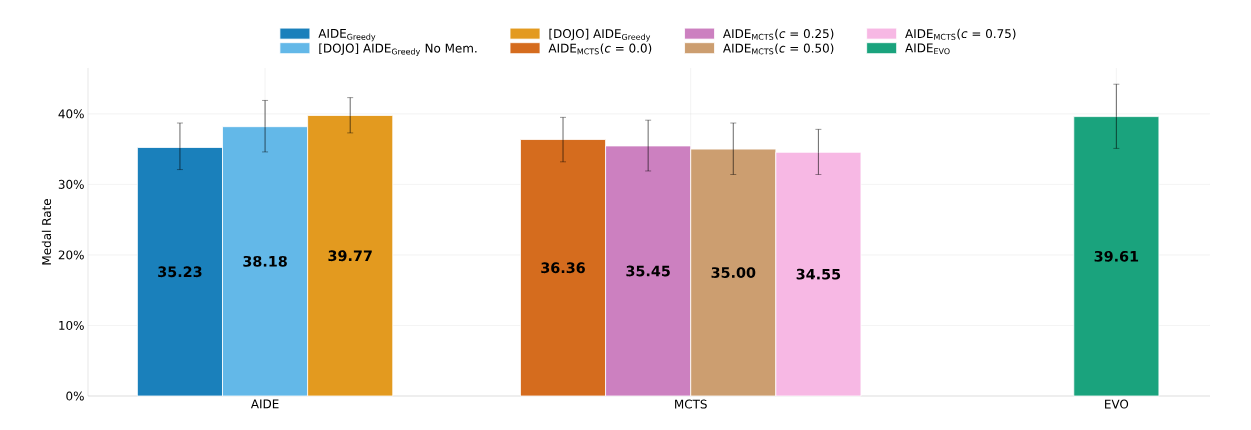 The height and width of the screenshot is (430, 1251). Describe the element at coordinates (75, 396) in the screenshot. I see `y-tick-label: 0%` at that location.